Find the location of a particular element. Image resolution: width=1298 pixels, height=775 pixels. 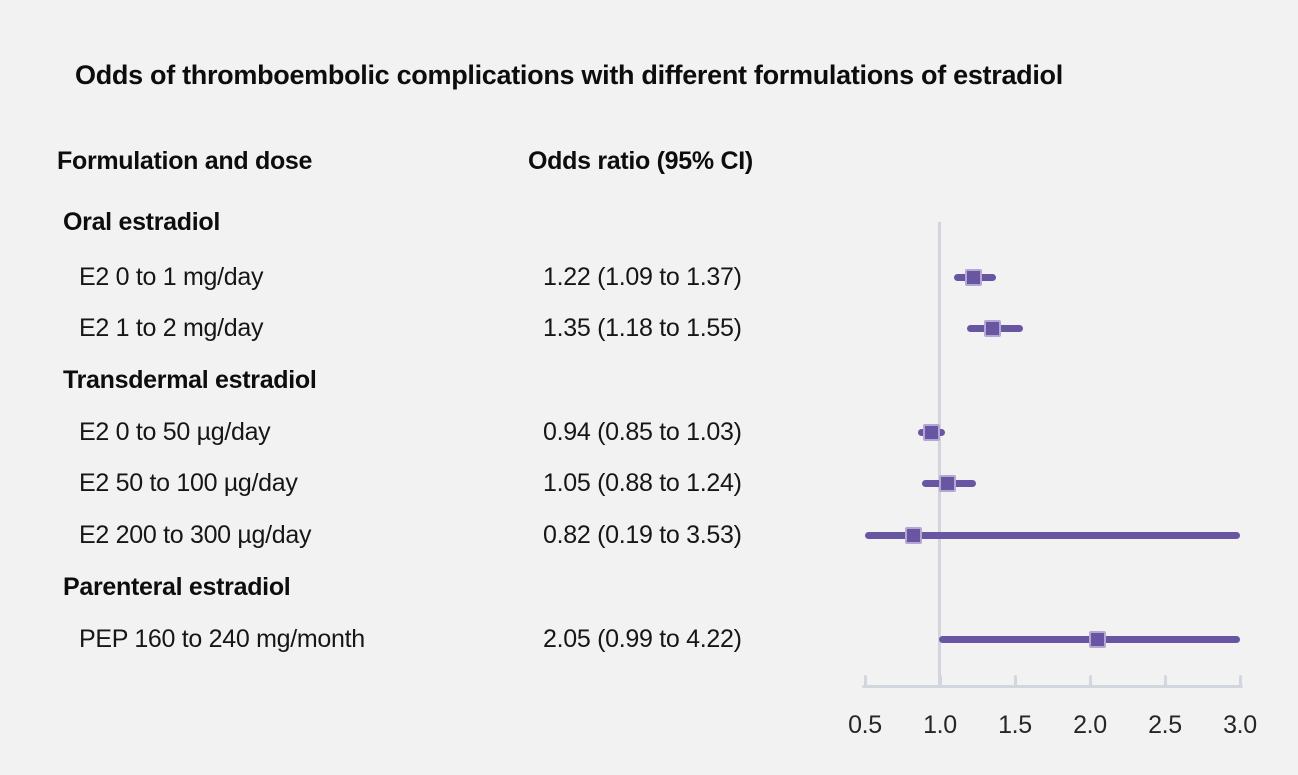

x-axis-tick-label: 1.0 is located at coordinates (940, 725).